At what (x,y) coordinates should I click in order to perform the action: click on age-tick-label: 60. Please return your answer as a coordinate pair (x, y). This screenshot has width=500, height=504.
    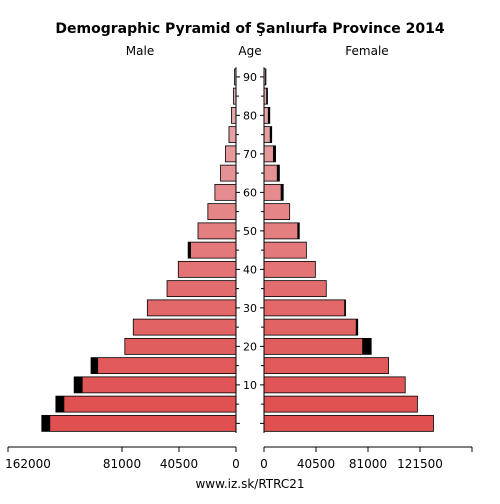
    Looking at the image, I should click on (250, 192).